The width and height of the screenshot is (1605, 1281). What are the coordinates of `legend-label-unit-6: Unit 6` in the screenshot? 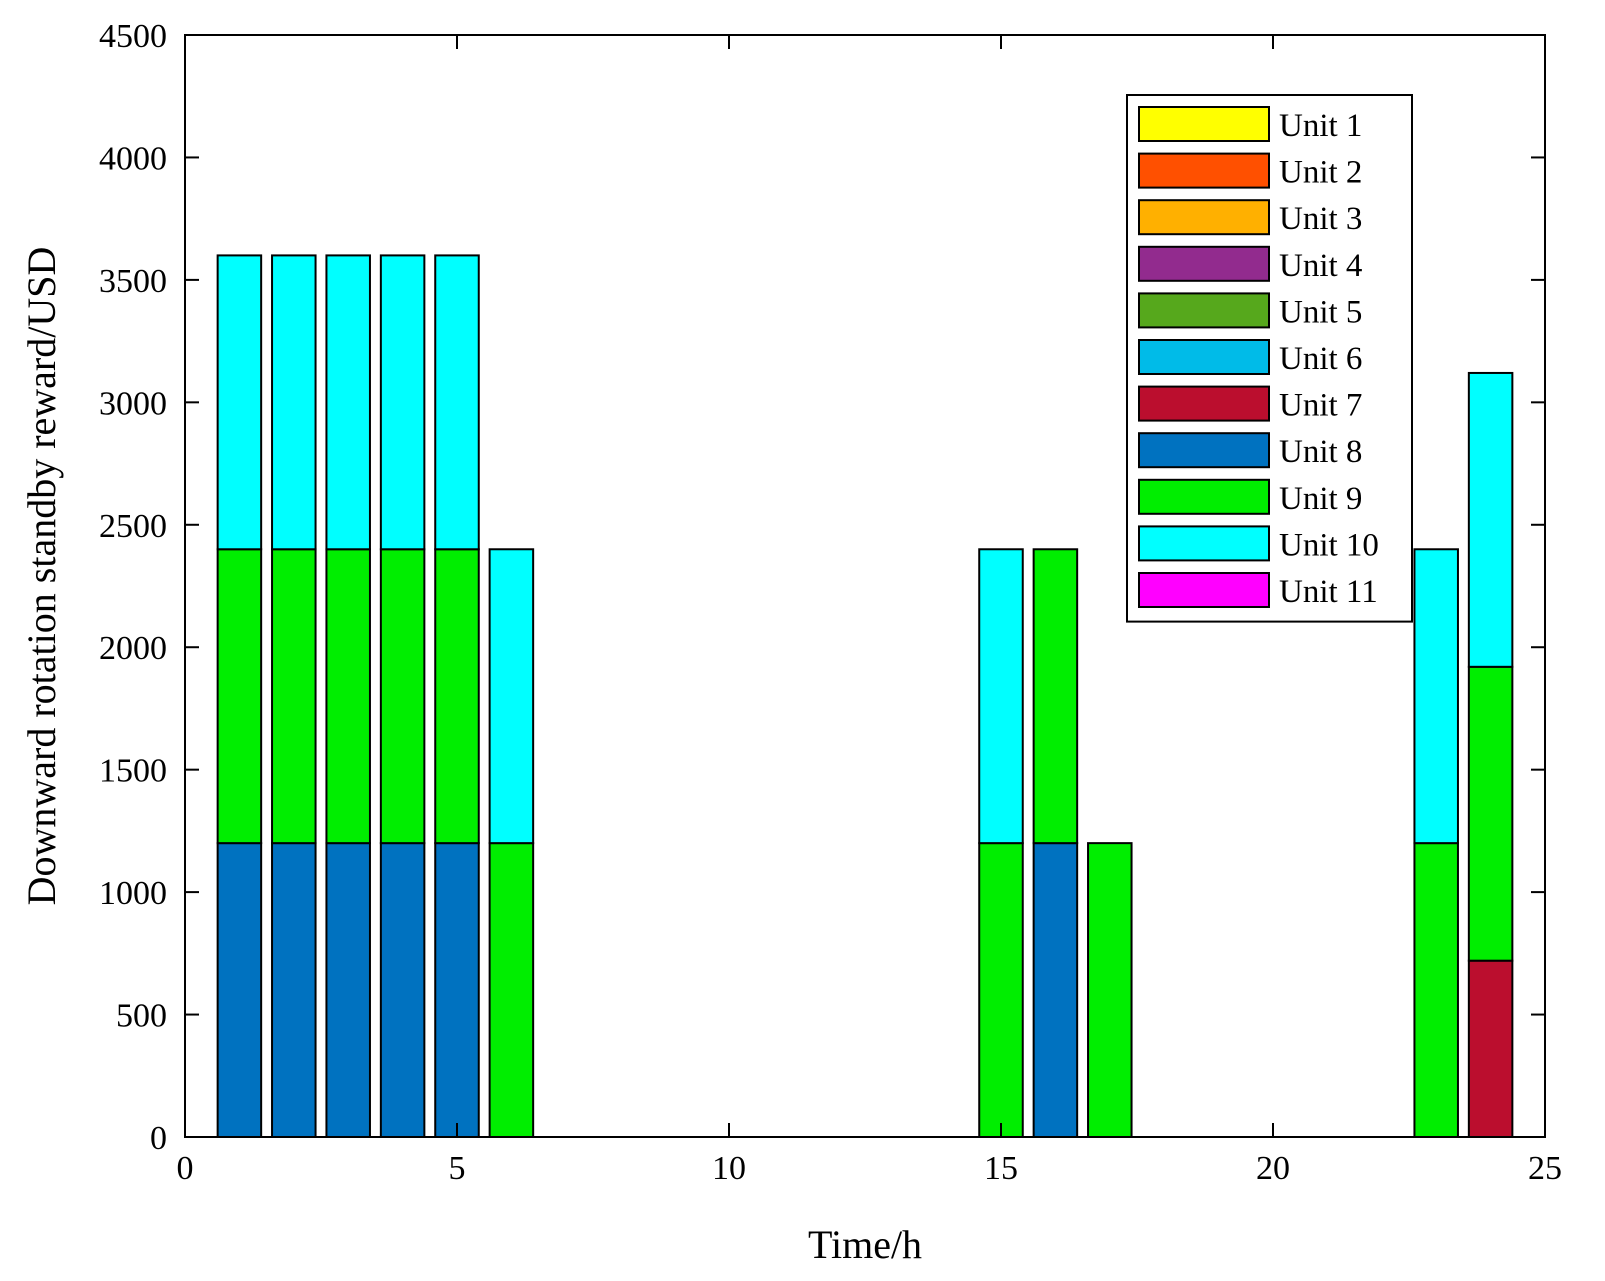 It's located at (1320, 359).